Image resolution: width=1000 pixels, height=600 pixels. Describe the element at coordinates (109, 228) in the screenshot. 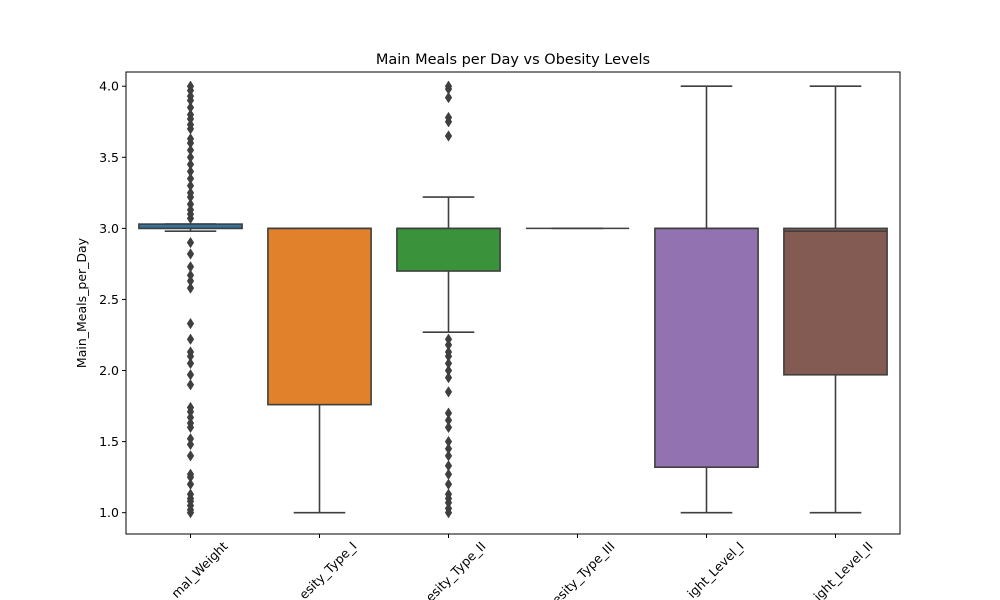

I see `y-tick-label: 3.0` at that location.